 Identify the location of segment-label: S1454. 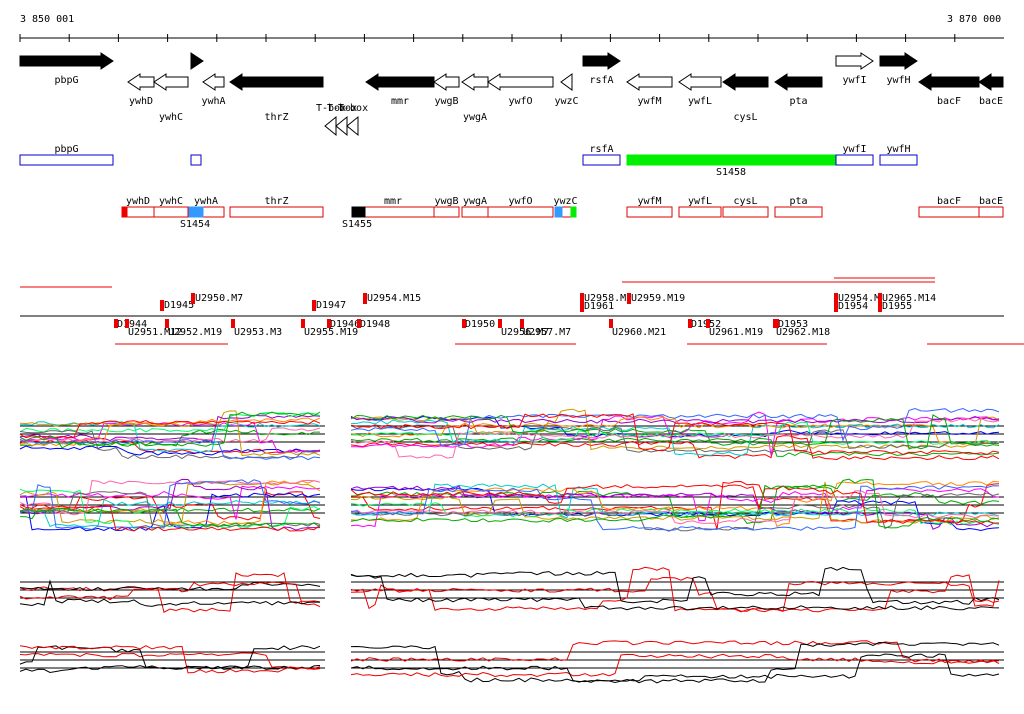
(195, 224).